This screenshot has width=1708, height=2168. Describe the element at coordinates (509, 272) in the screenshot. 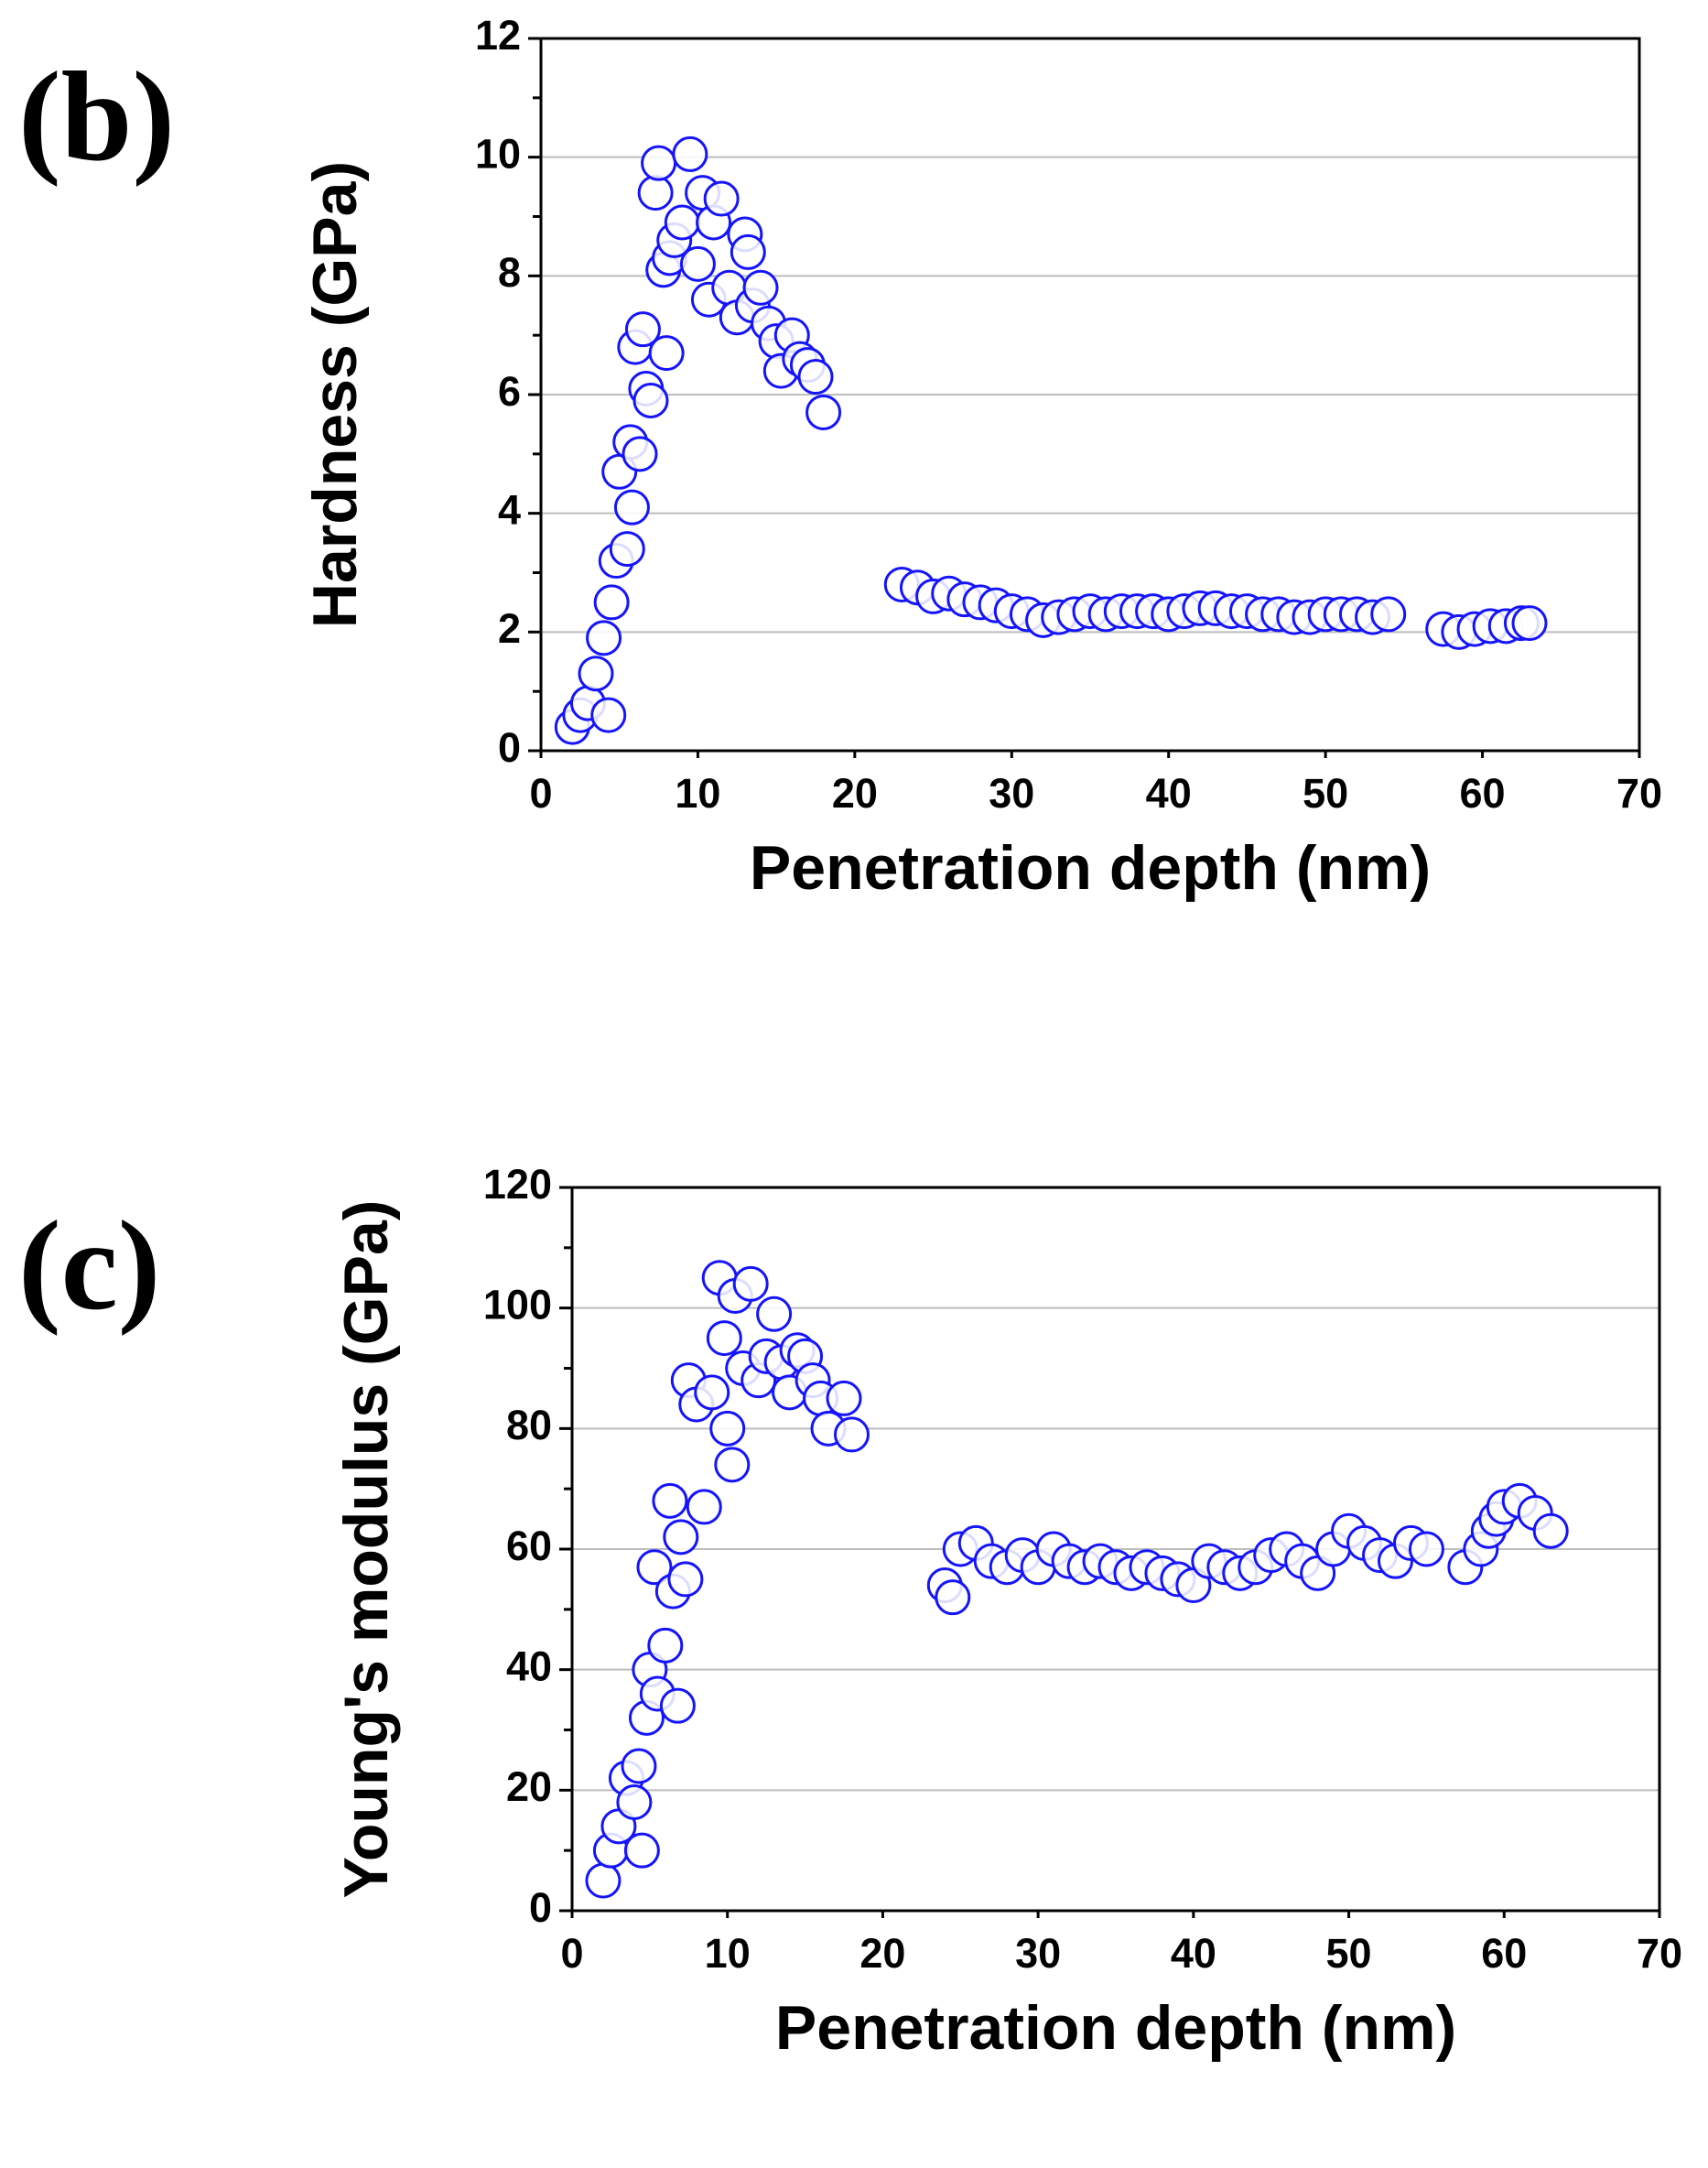

I see `y-tick-label: 8` at that location.